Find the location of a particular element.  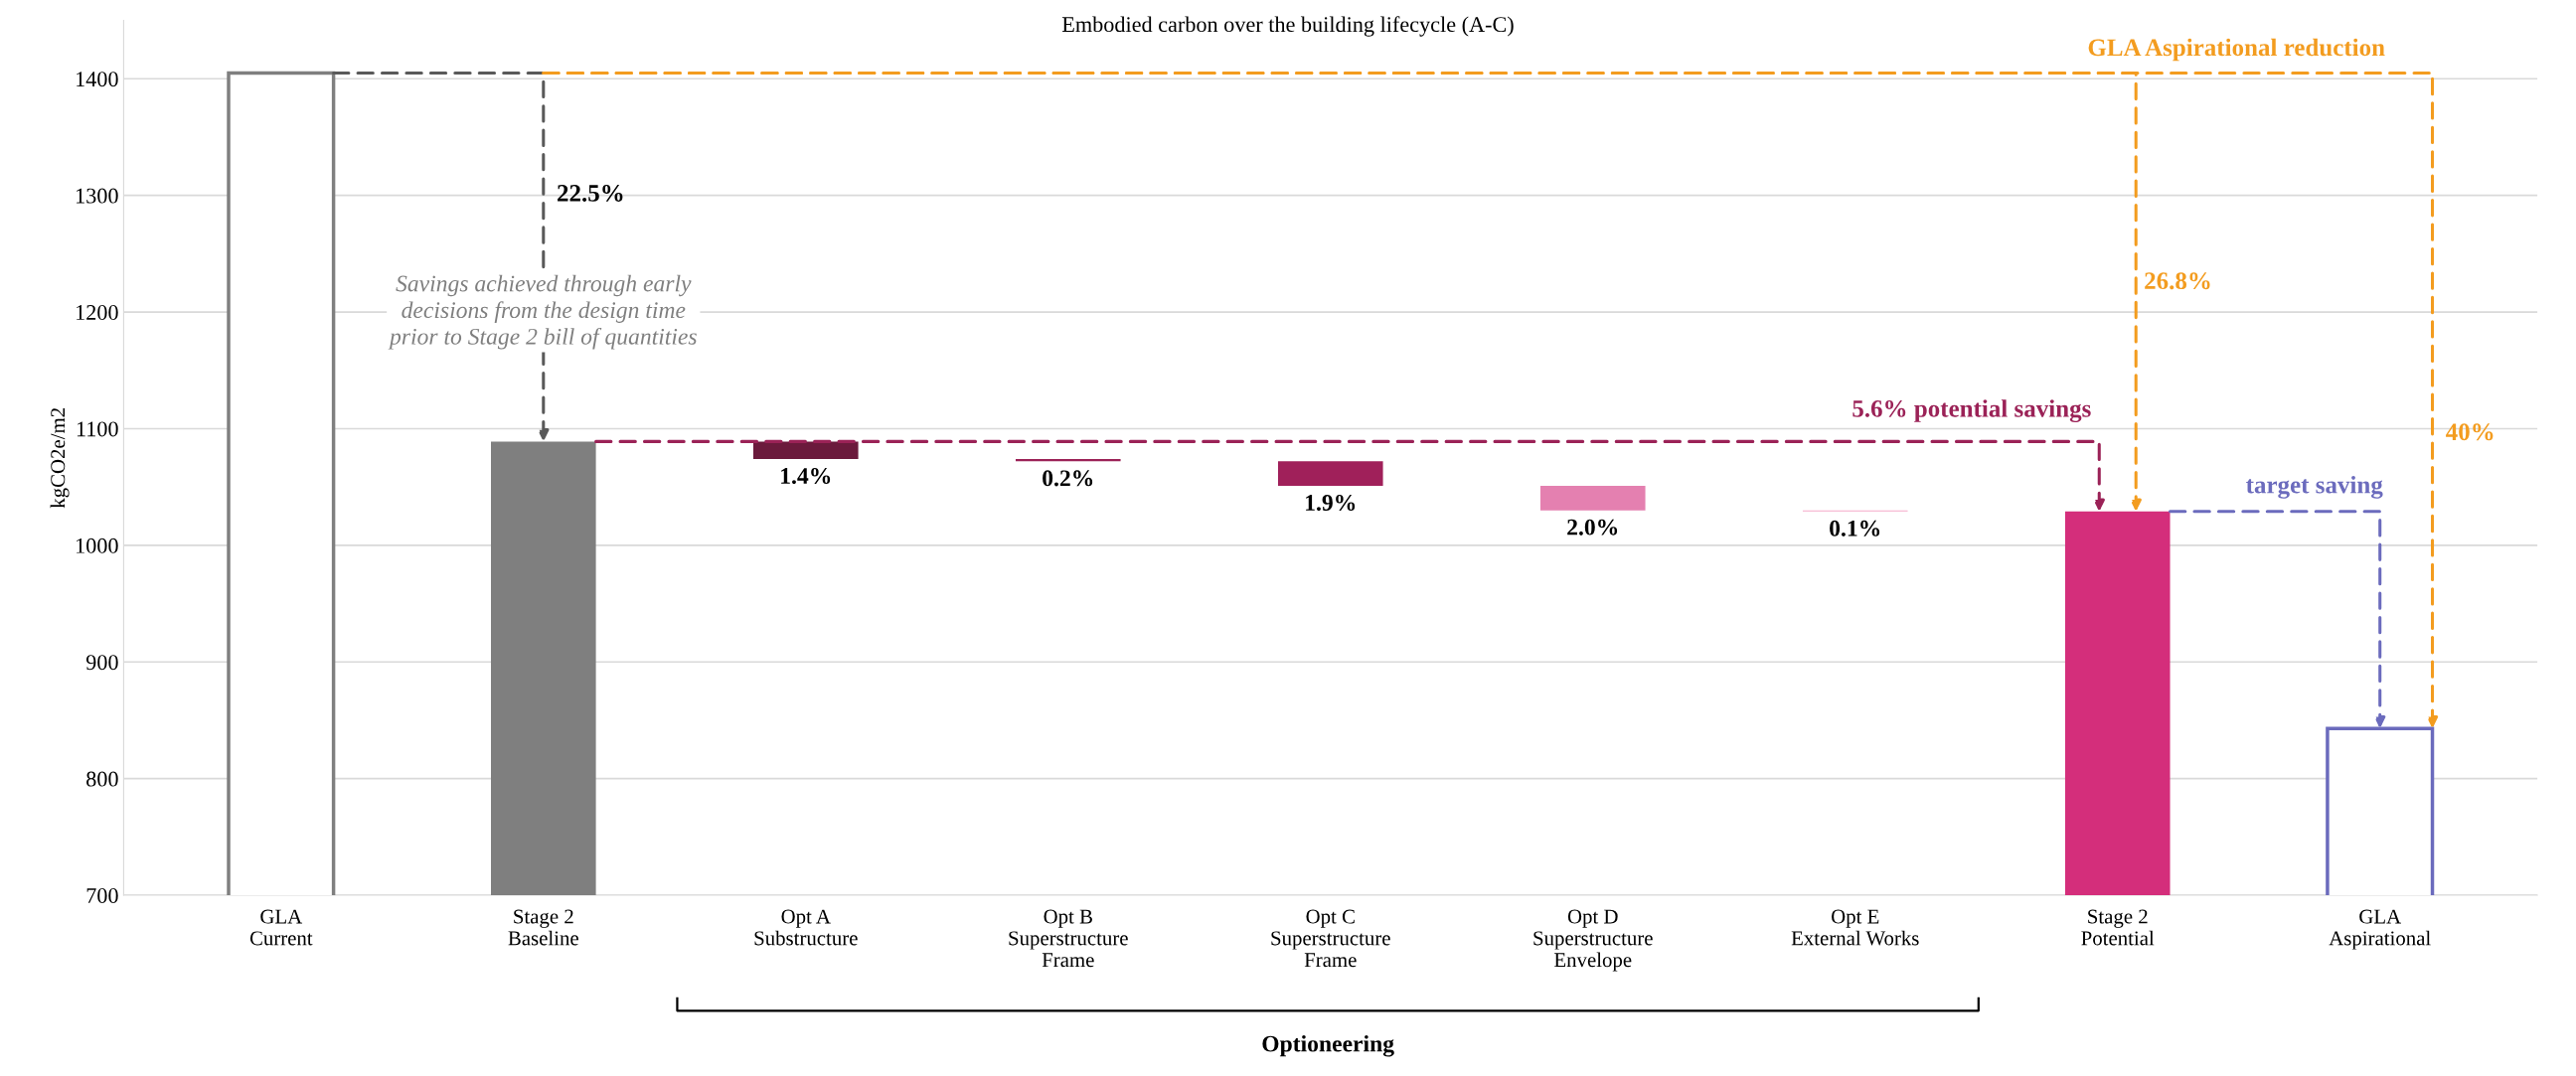

annotation: 1.9% is located at coordinates (1331, 503).